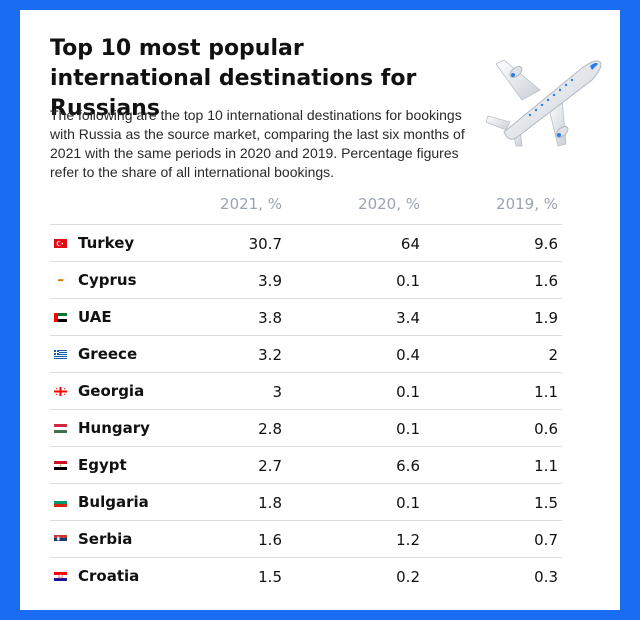 Image resolution: width=640 pixels, height=620 pixels. What do you see at coordinates (546, 540) in the screenshot?
I see `value-2019: 0.7` at bounding box center [546, 540].